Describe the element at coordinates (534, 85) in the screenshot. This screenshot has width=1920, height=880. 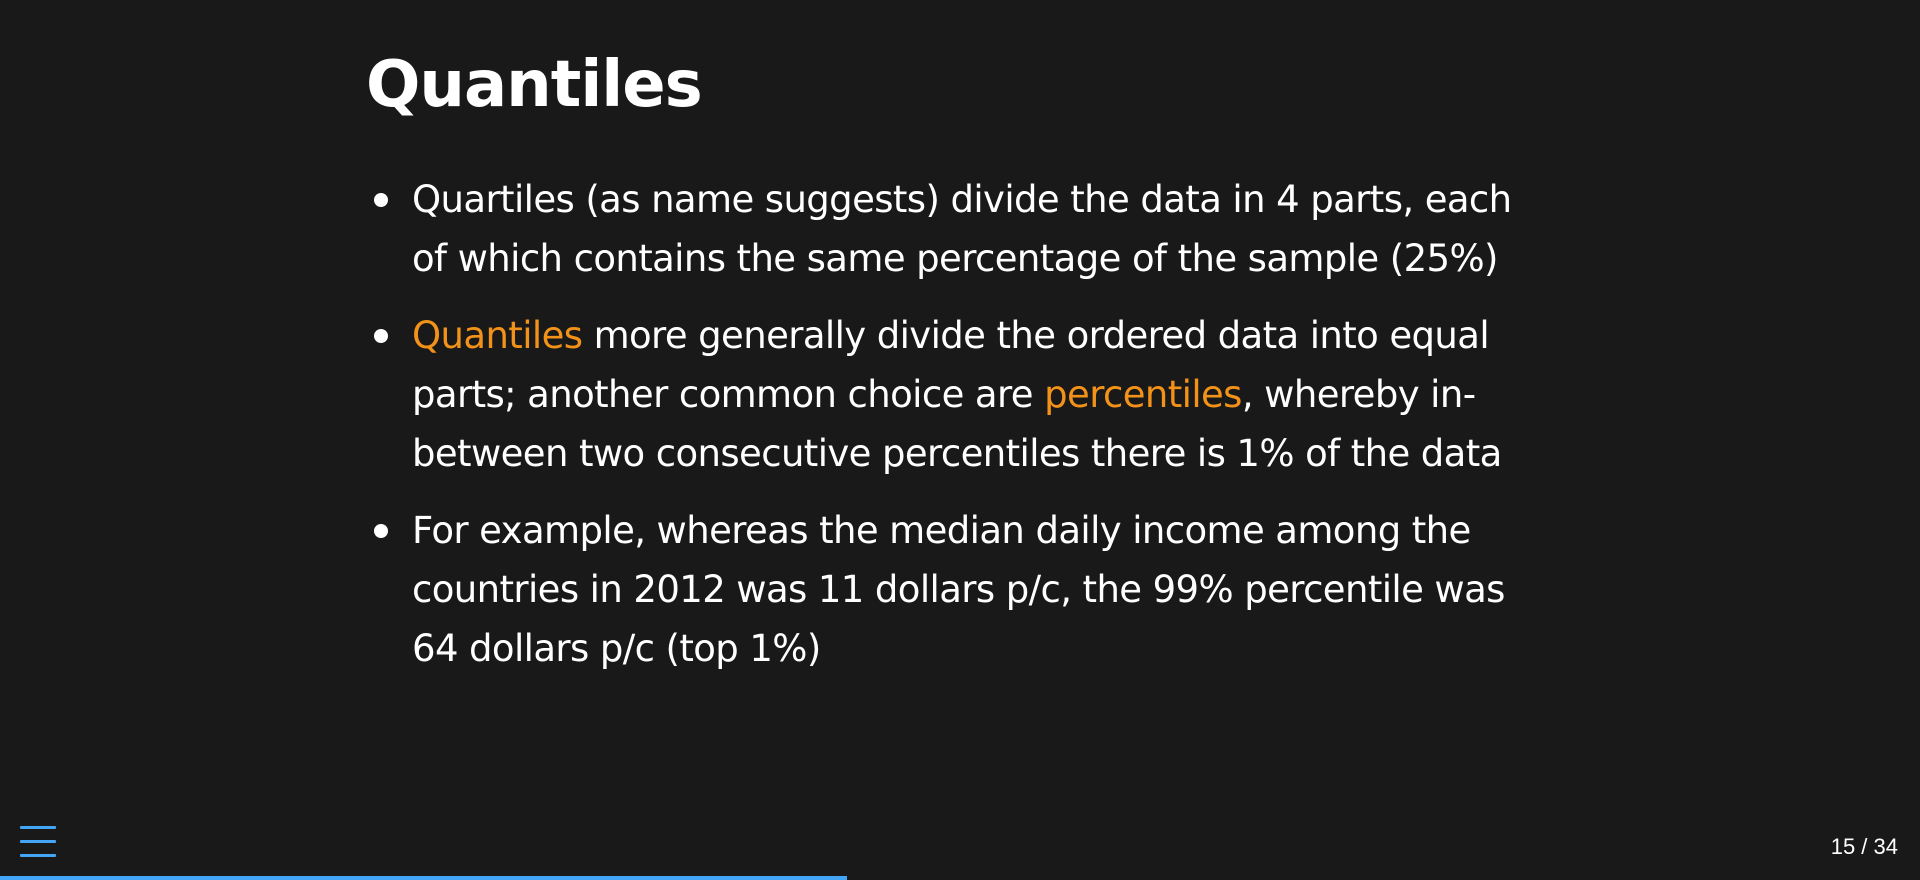
I see `slide-title: Quantiles` at that location.